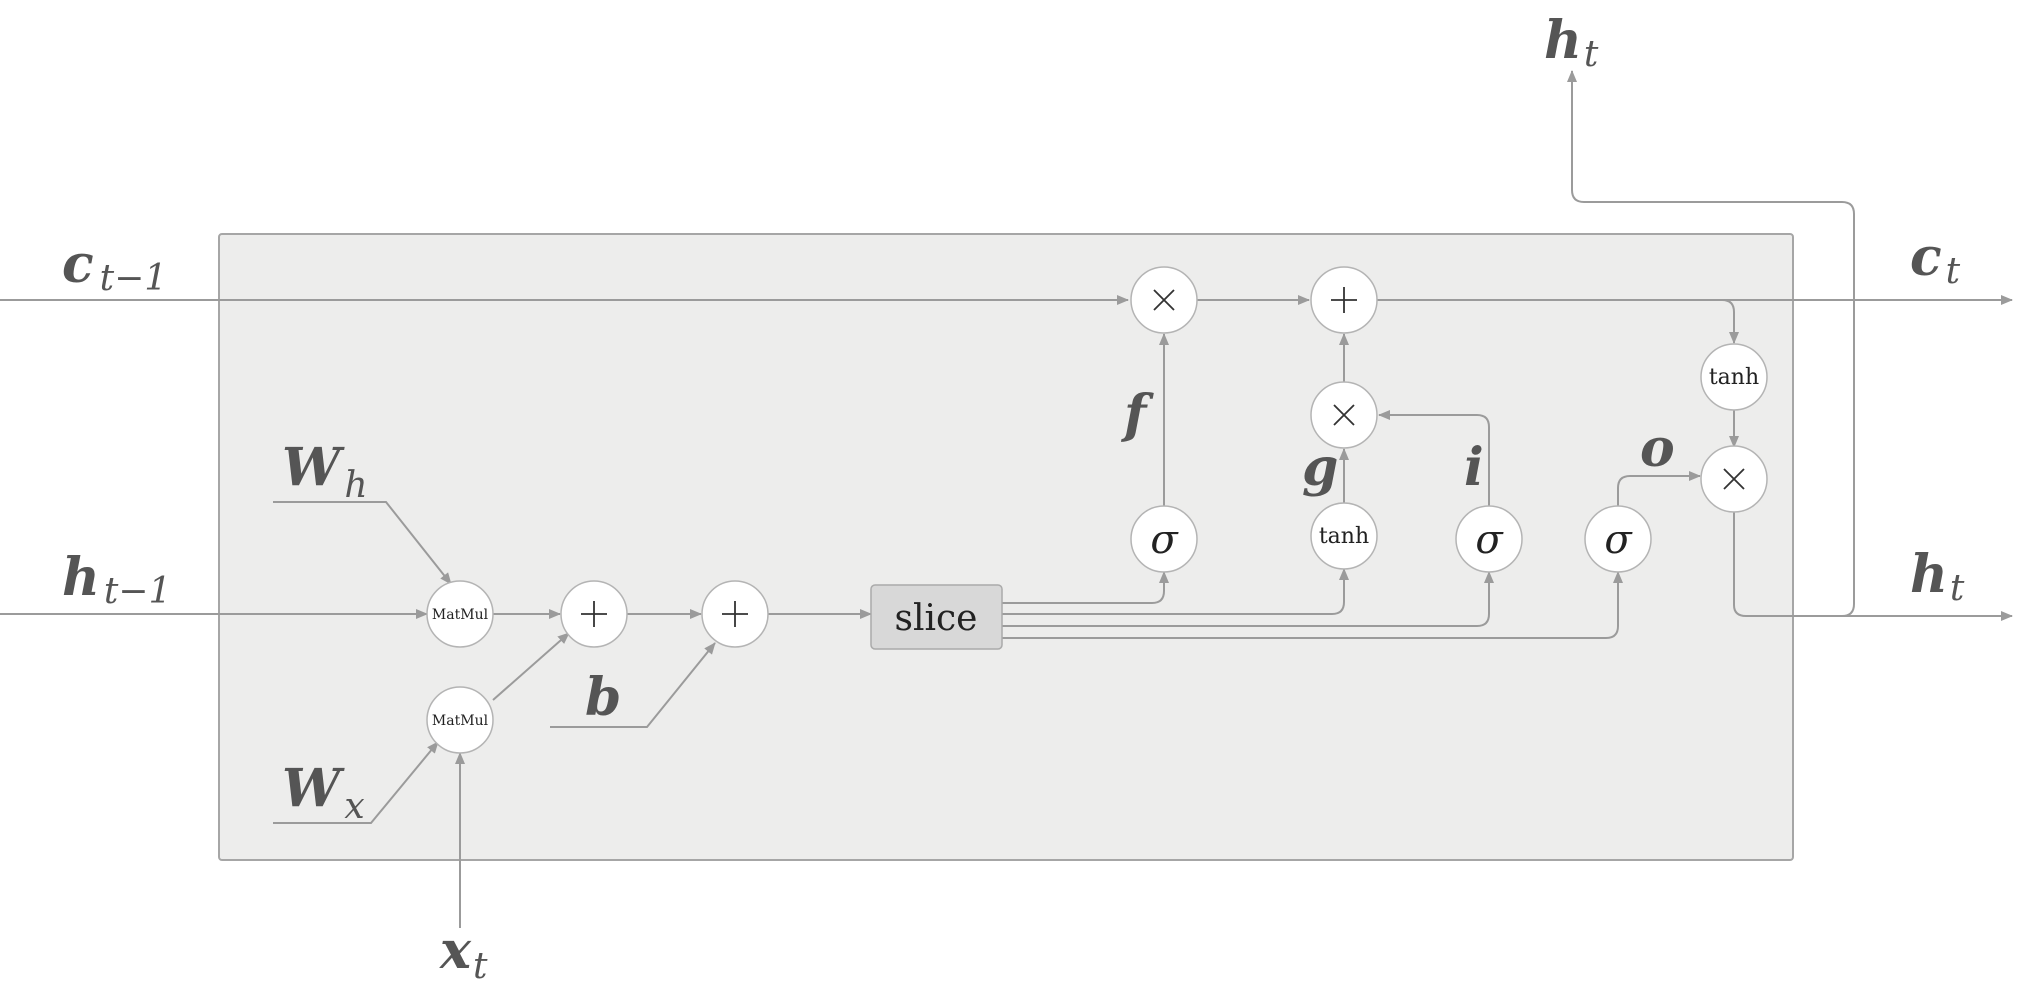 This screenshot has height=1002, width=2030. I want to click on tanh-c-node: tanh, so click(1734, 377).